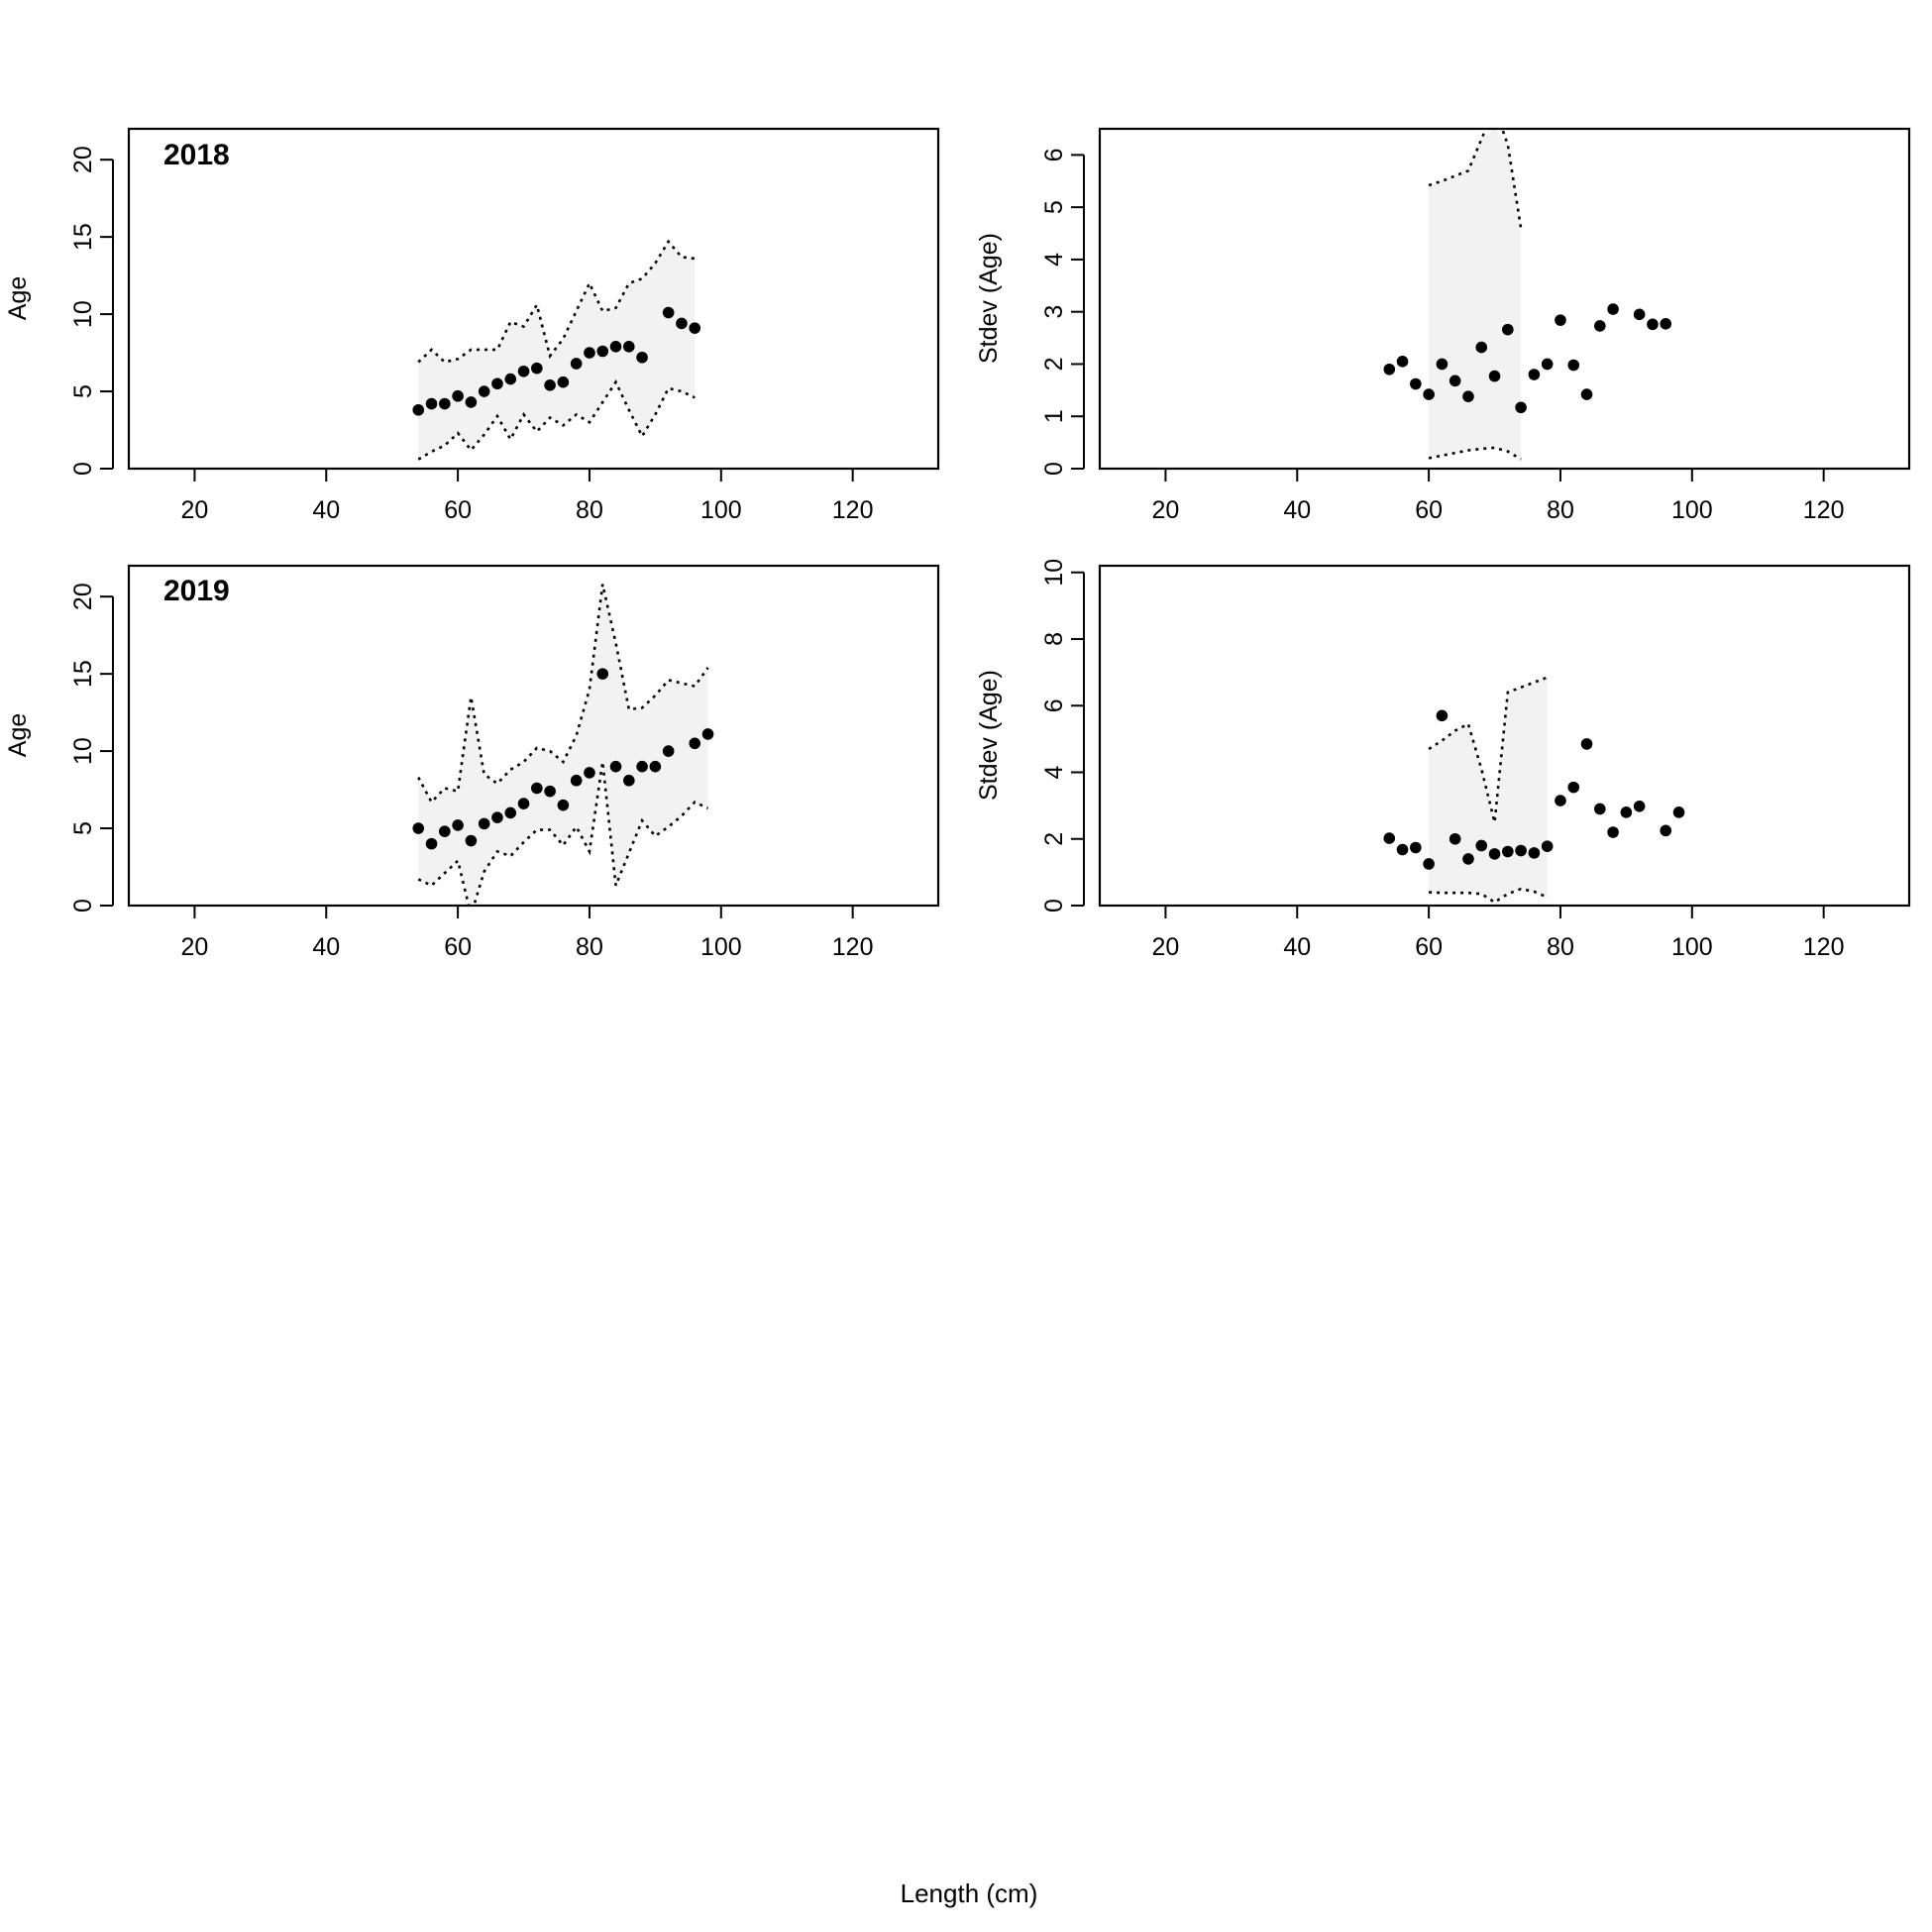 This screenshot has height=1932, width=1932. Describe the element at coordinates (721, 947) in the screenshot. I see `x-tick-label: 100` at that location.